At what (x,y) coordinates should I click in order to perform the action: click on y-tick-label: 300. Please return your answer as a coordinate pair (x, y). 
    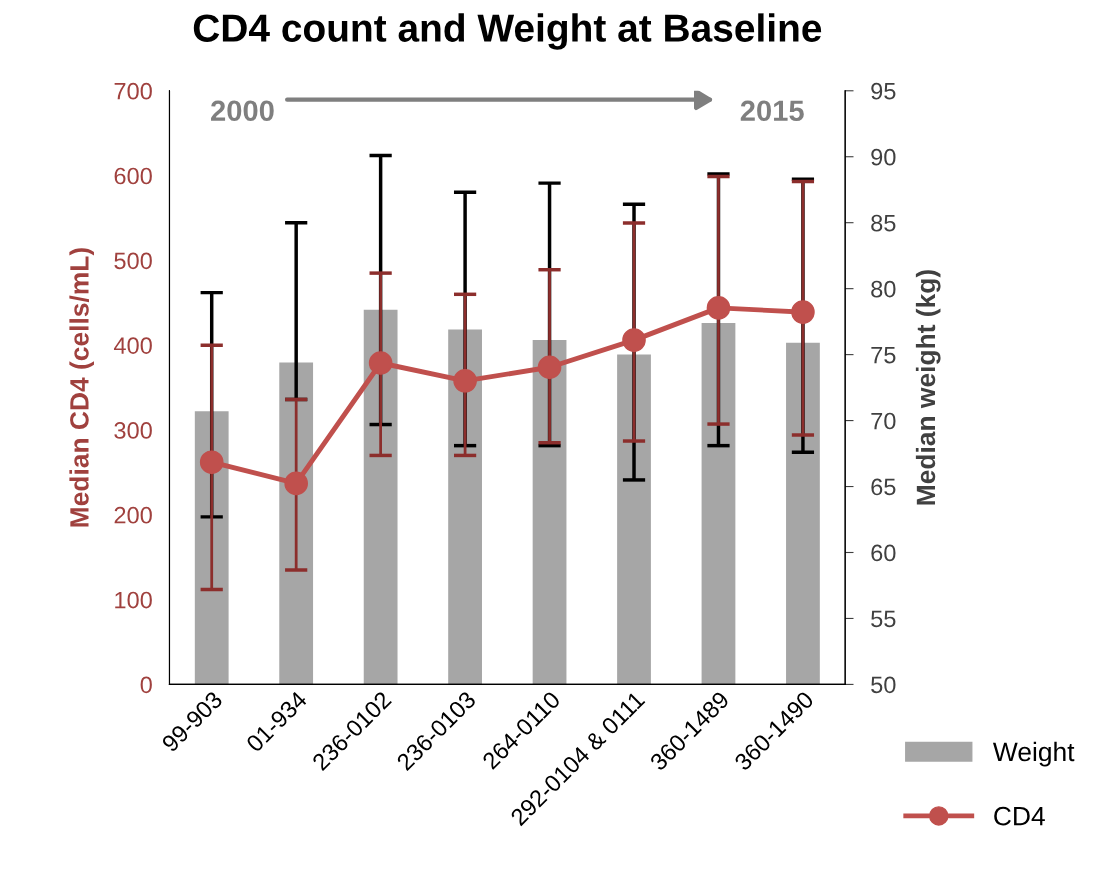
    Looking at the image, I should click on (133, 430).